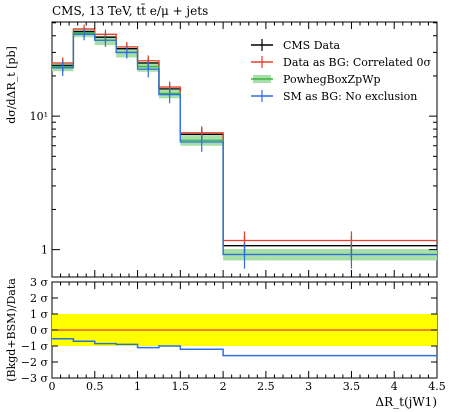 Image resolution: width=450 pixels, height=412 pixels. What do you see at coordinates (308, 386) in the screenshot?
I see `x-tick-label: 3` at bounding box center [308, 386].